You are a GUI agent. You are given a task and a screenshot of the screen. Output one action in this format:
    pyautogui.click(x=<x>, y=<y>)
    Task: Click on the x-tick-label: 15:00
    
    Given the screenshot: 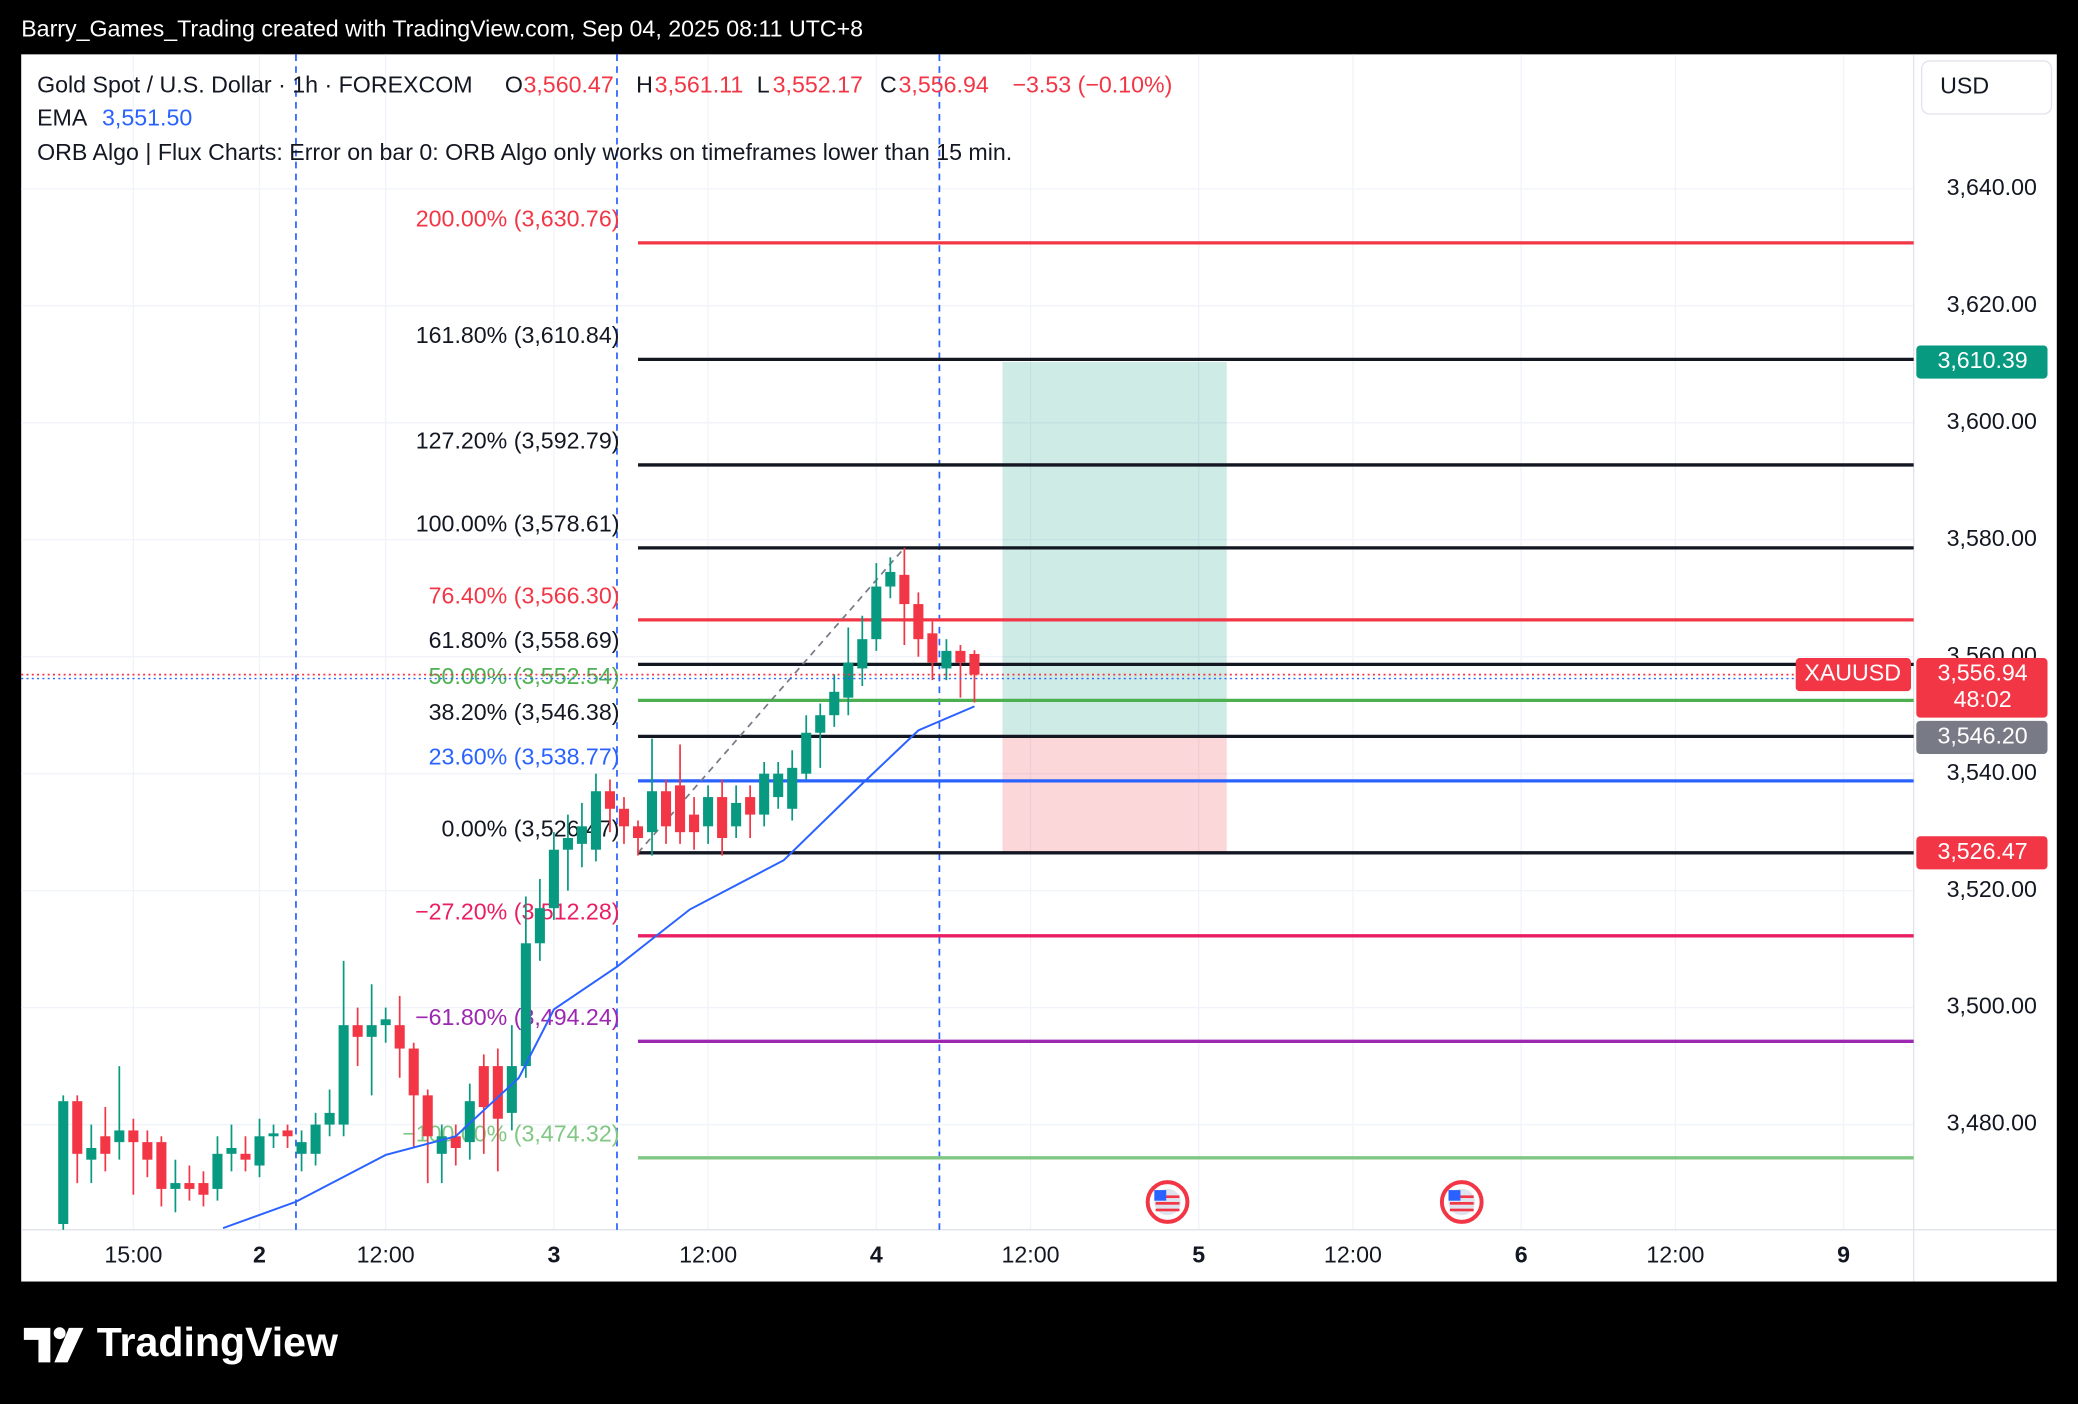 What is the action you would take?
    pyautogui.click(x=133, y=1254)
    